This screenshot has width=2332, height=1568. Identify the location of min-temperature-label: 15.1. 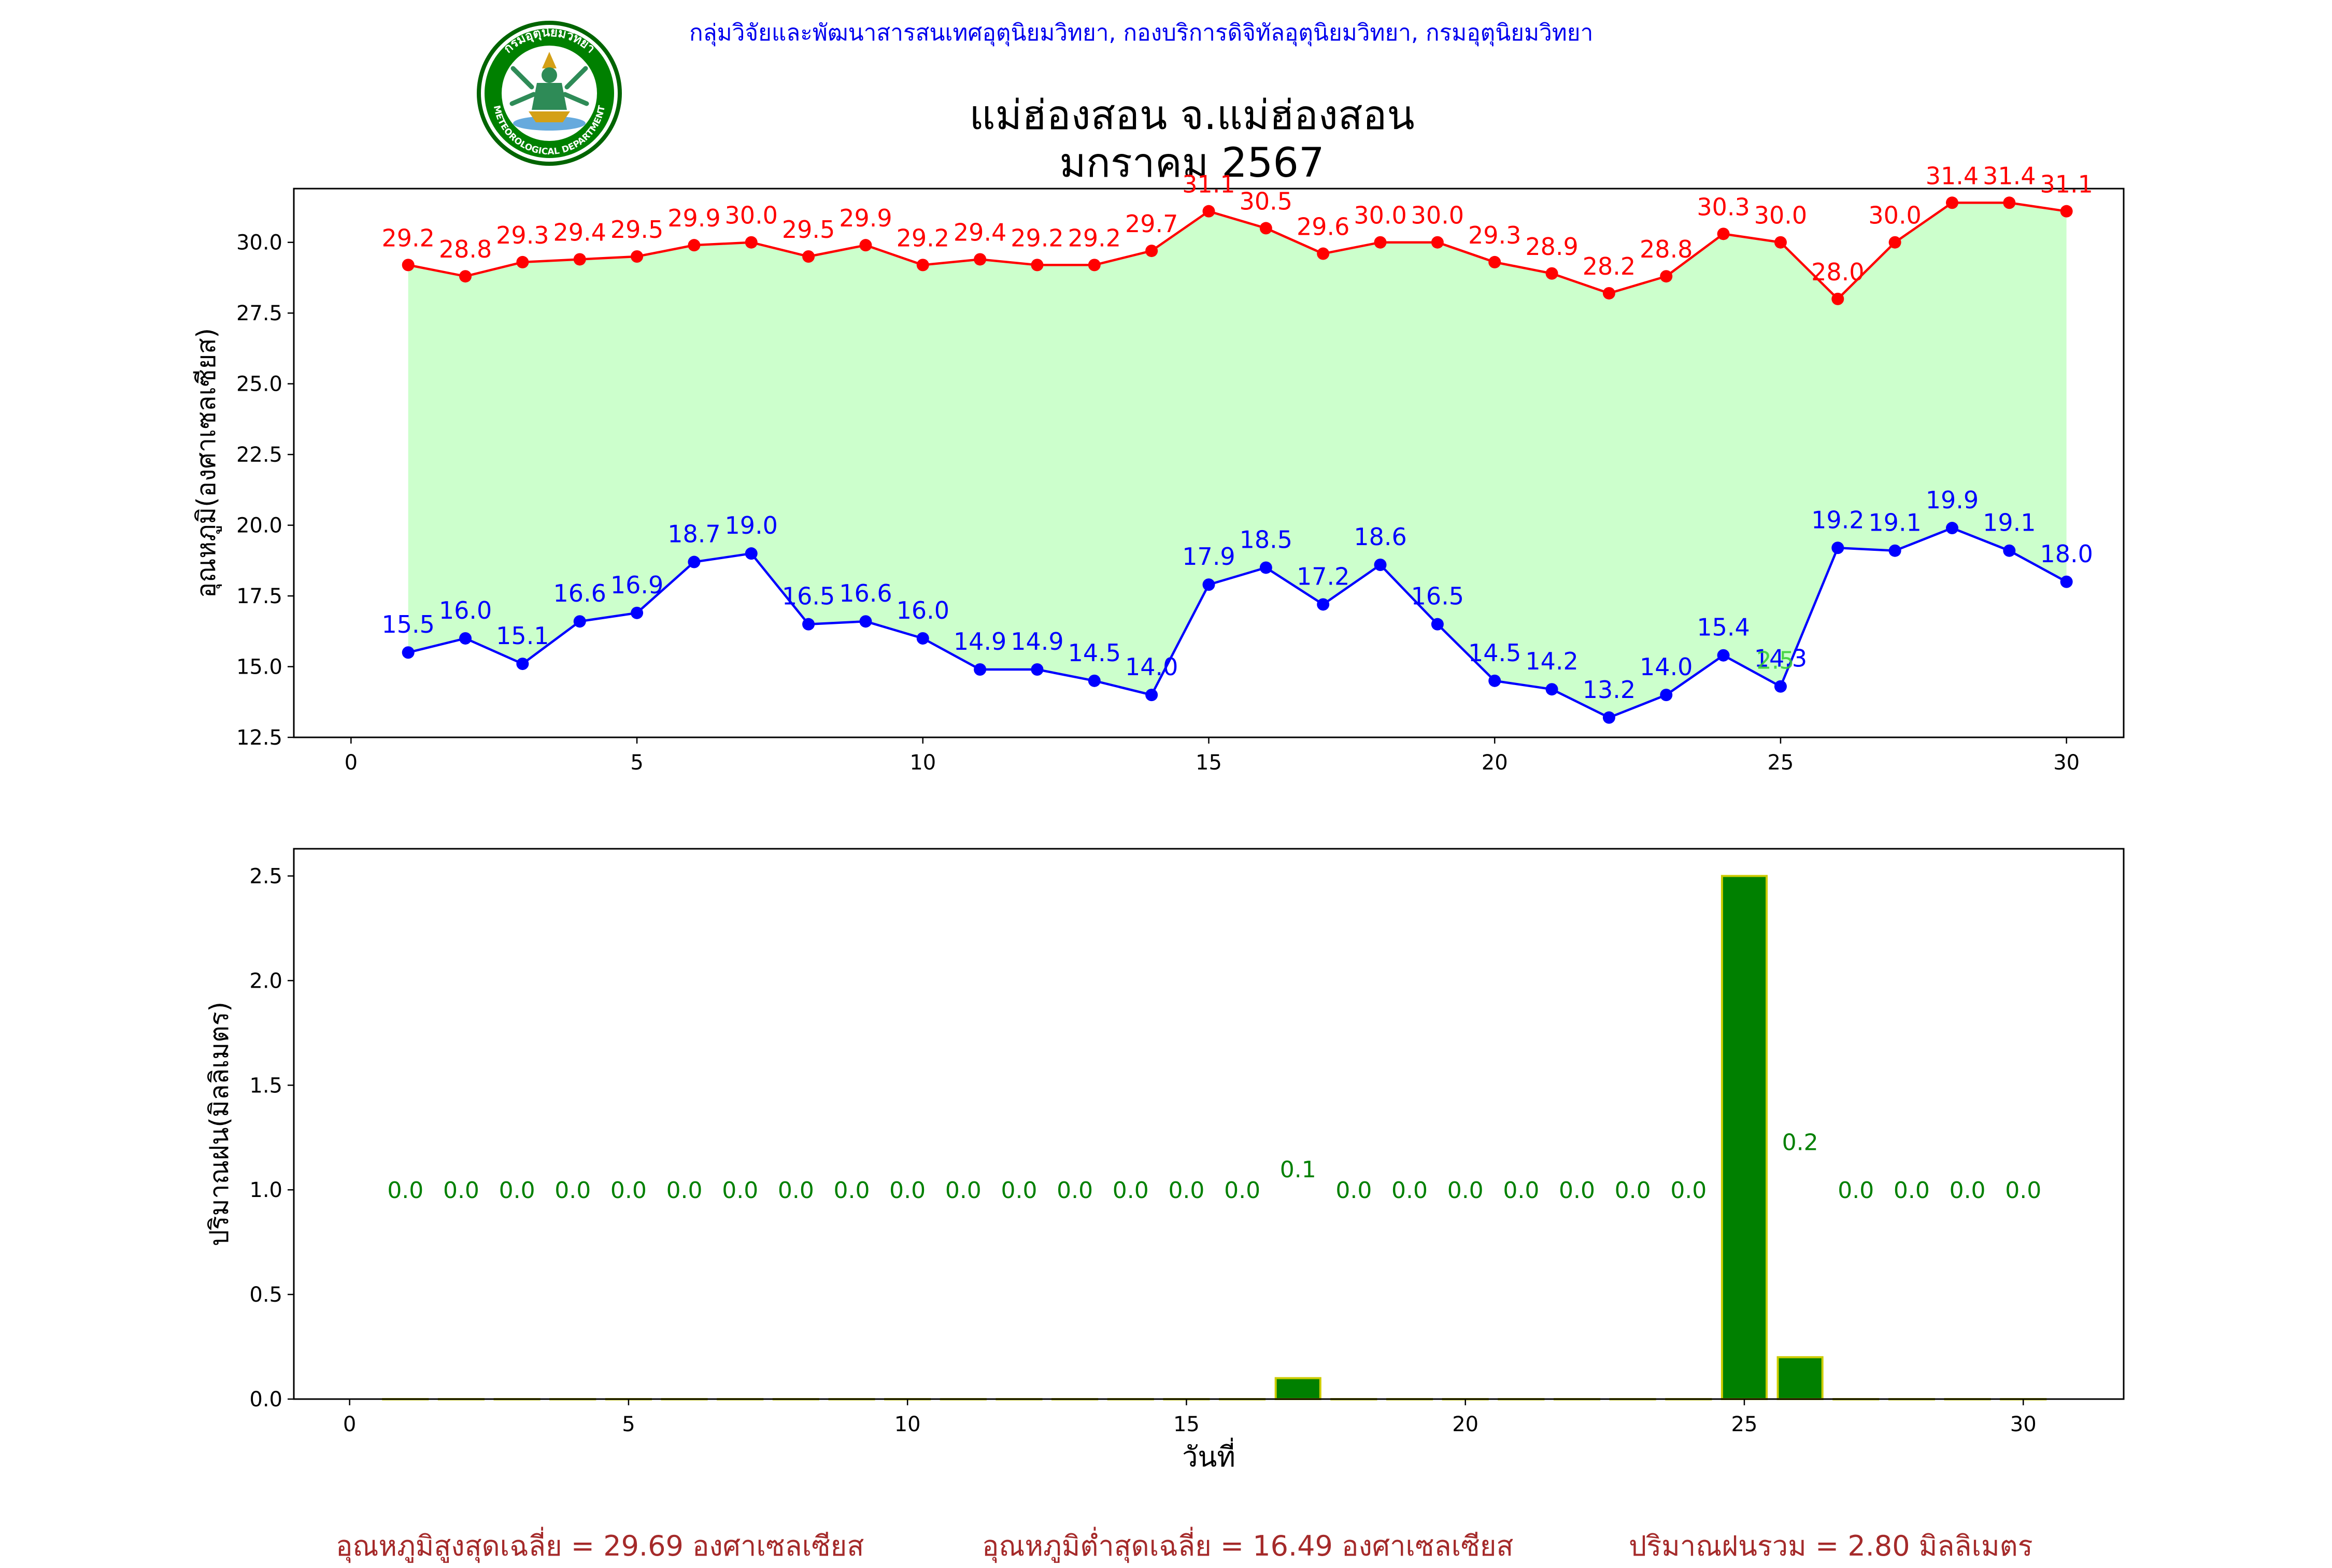
(522, 636).